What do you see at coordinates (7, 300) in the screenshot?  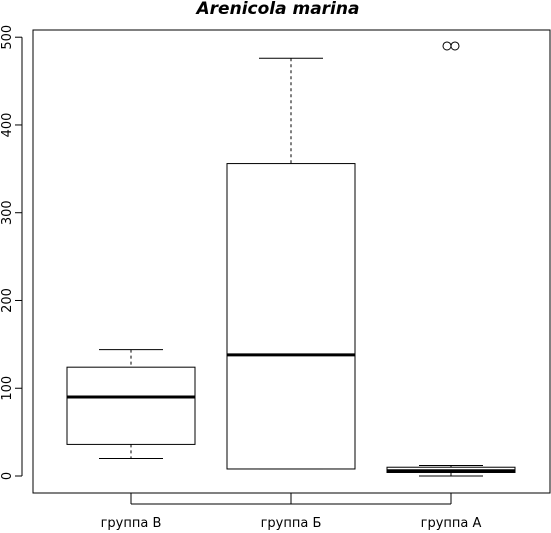 I see `y-tick-label-200: 200` at bounding box center [7, 300].